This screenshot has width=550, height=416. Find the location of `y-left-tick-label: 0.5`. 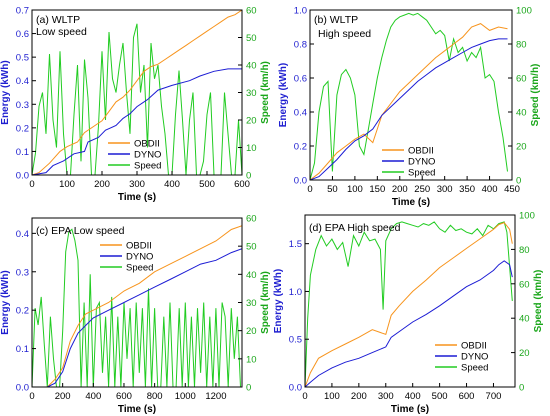

y-left-tick-label: 0.5 is located at coordinates (295, 340).